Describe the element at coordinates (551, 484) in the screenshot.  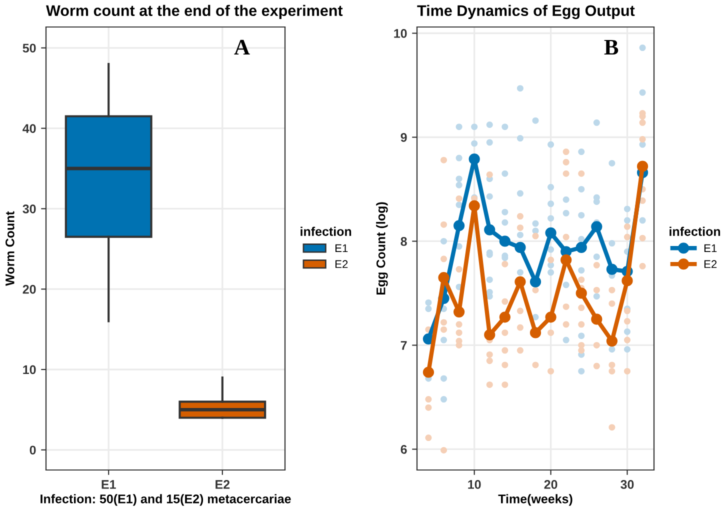
I see `x-tick-label: 20` at that location.